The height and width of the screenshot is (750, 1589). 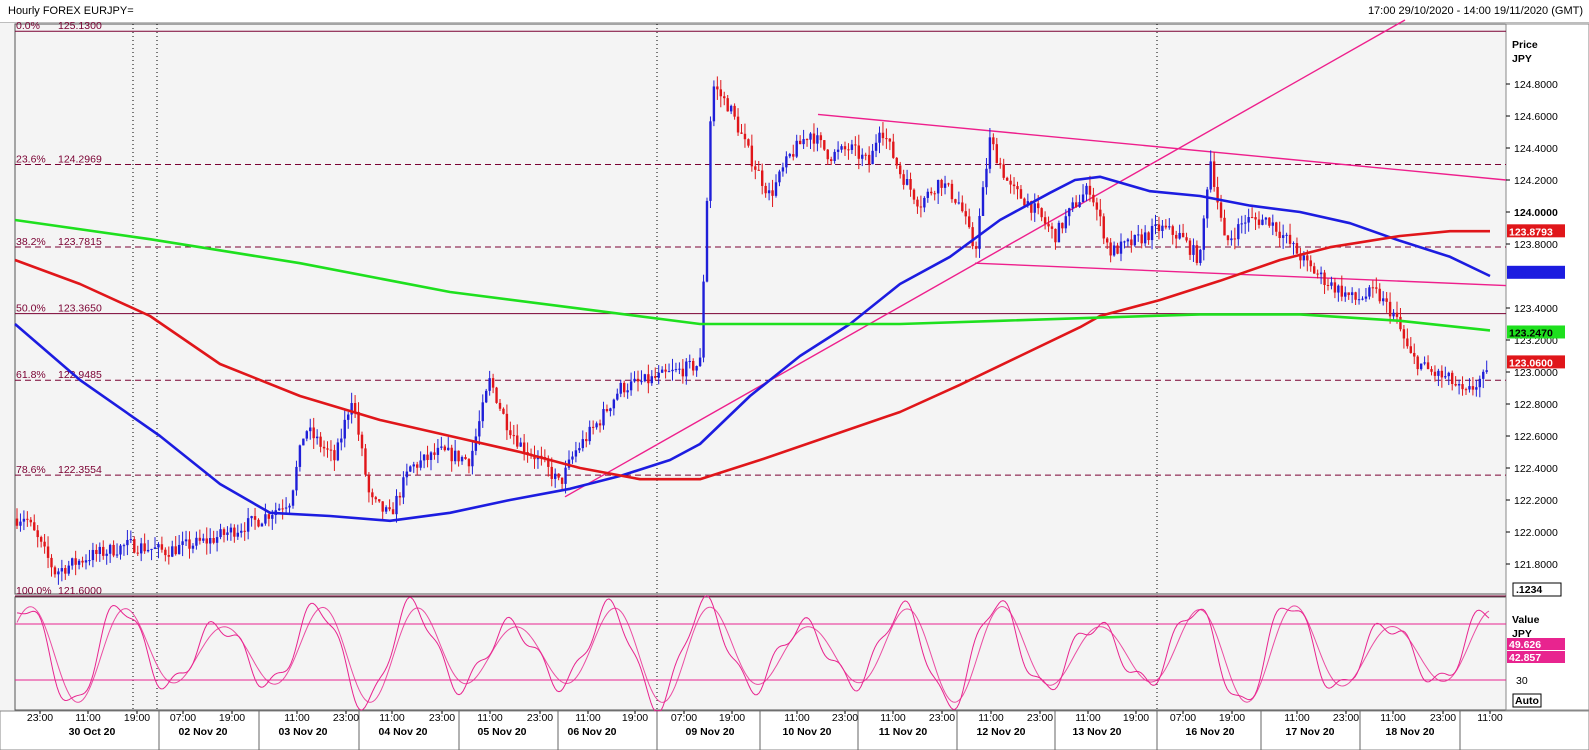 What do you see at coordinates (202, 732) in the screenshot?
I see `date-label: 02 Nov 20` at bounding box center [202, 732].